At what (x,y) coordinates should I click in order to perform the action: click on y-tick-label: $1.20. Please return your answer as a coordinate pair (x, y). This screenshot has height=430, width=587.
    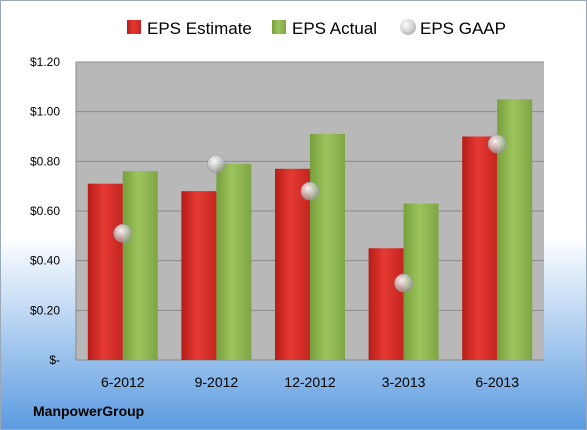
    Looking at the image, I should click on (45, 62).